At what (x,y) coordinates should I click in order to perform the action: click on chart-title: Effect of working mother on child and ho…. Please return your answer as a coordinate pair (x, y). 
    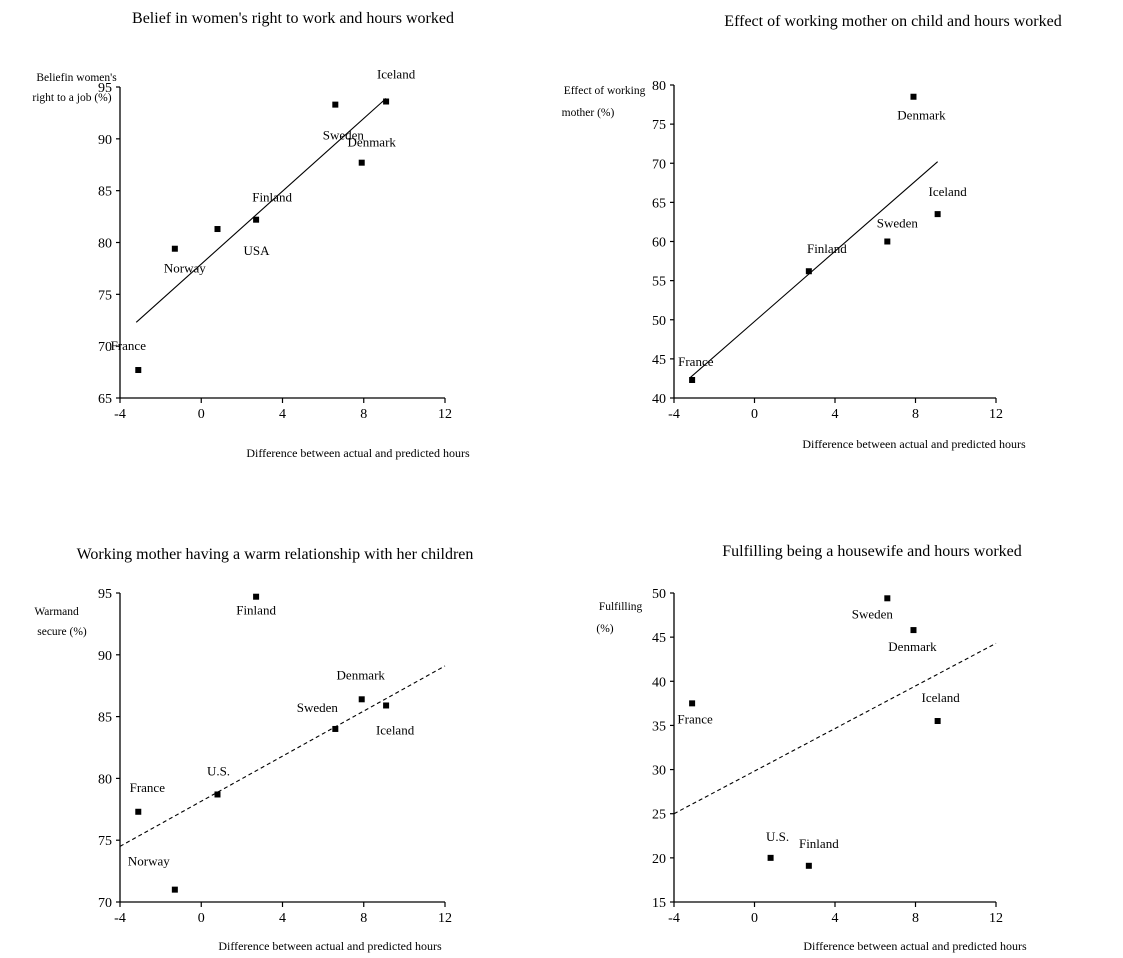
    Looking at the image, I should click on (892, 21).